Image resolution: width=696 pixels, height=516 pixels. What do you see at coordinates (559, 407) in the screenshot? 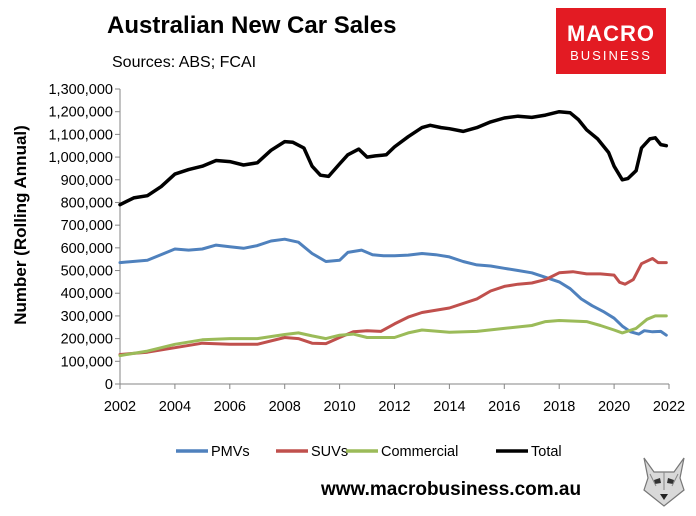
I see `x-tick-label: 2018` at bounding box center [559, 407].